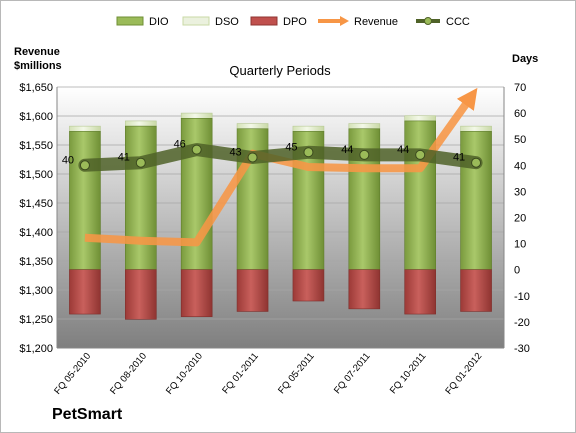 Image resolution: width=576 pixels, height=433 pixels. What do you see at coordinates (227, 22) in the screenshot?
I see `legend-label-dso: DSO` at bounding box center [227, 22].